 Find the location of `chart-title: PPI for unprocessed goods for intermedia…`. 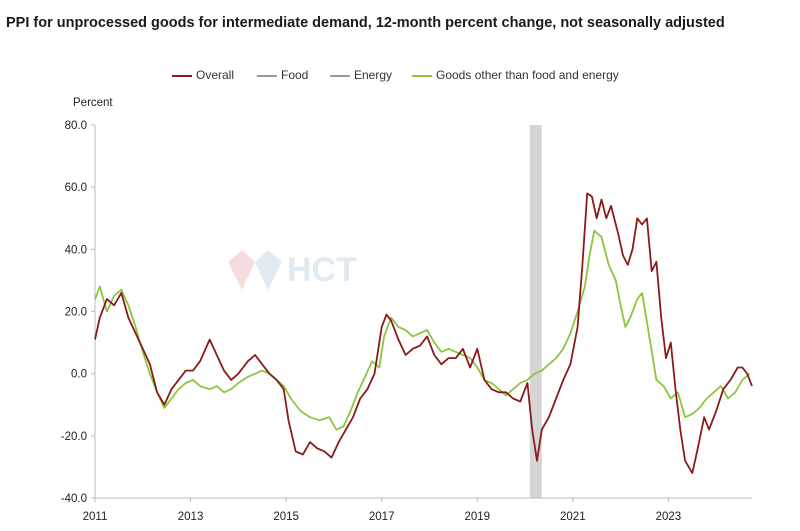

chart-title: PPI for unprocessed goods for intermedia… is located at coordinates (365, 23).